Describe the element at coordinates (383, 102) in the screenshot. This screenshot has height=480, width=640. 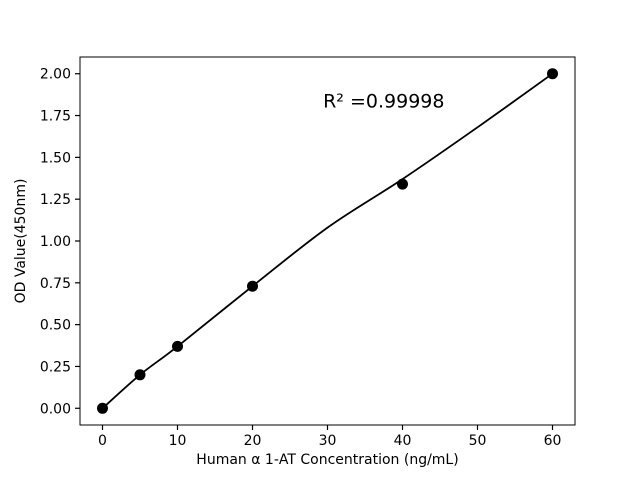
I see `r-squared-annotation: R² =0.99998` at that location.